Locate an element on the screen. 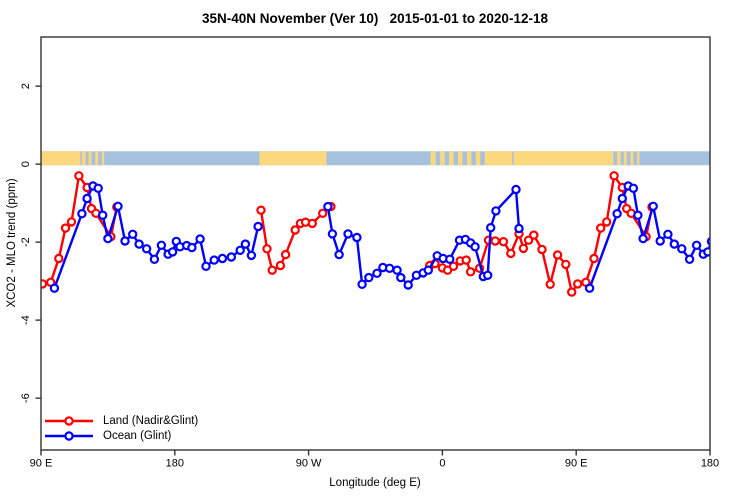 This screenshot has height=500, width=750. y-tick-label: 2 is located at coordinates (26, 86).